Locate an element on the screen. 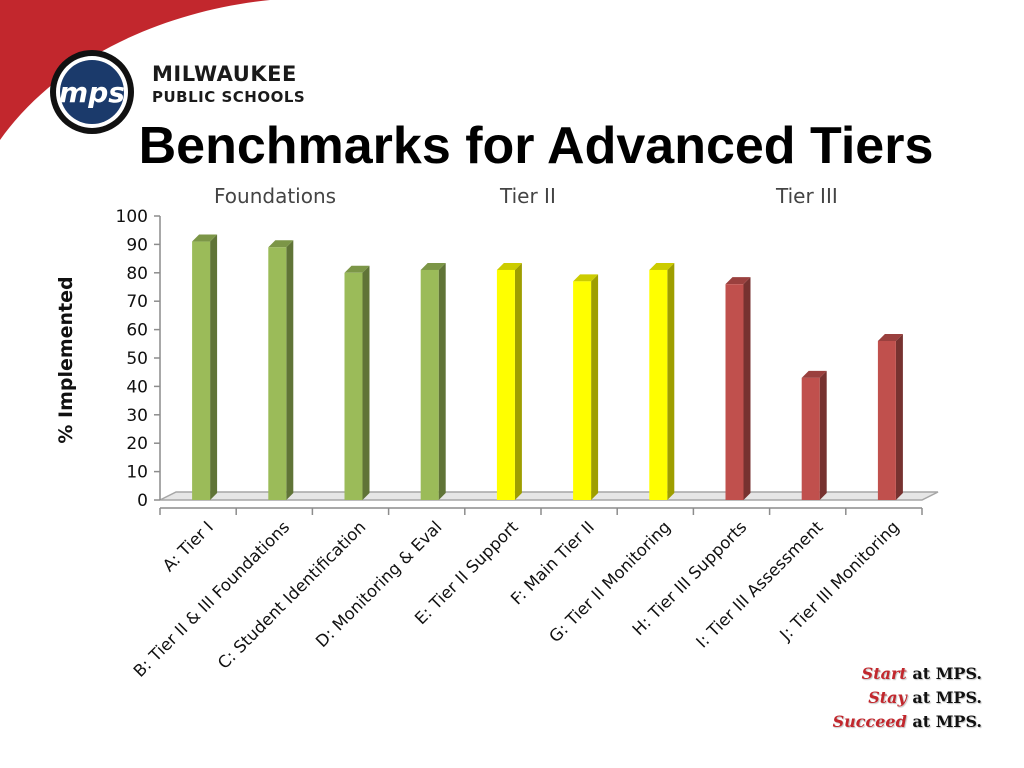  y-tick-label: 40 is located at coordinates (137, 387).